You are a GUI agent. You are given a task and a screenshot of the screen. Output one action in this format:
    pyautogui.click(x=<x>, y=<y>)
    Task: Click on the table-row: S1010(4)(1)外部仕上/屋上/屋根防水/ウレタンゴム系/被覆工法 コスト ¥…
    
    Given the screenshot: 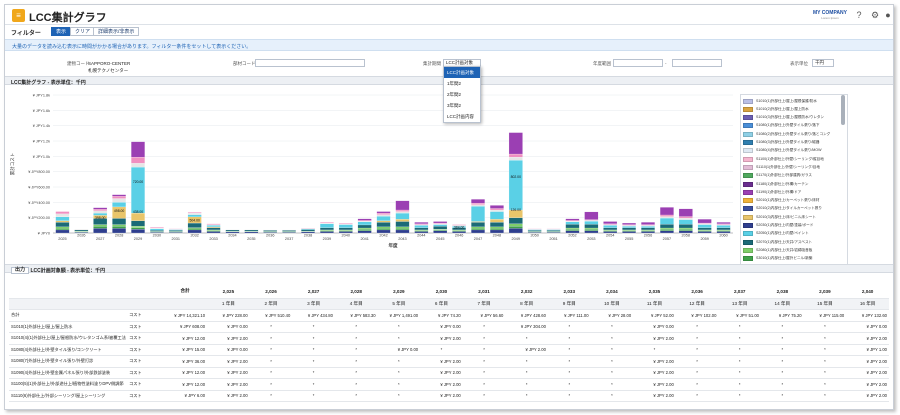 What is the action you would take?
    pyautogui.click(x=449, y=338)
    